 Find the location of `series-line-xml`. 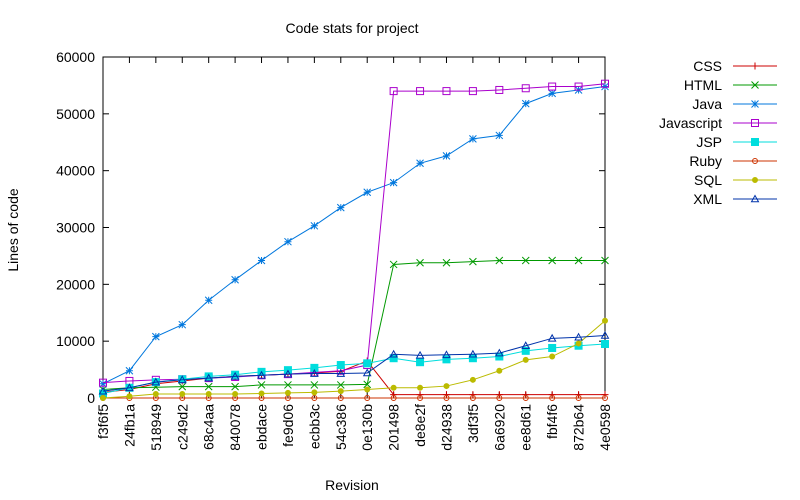

series-line-xml is located at coordinates (354, 363).